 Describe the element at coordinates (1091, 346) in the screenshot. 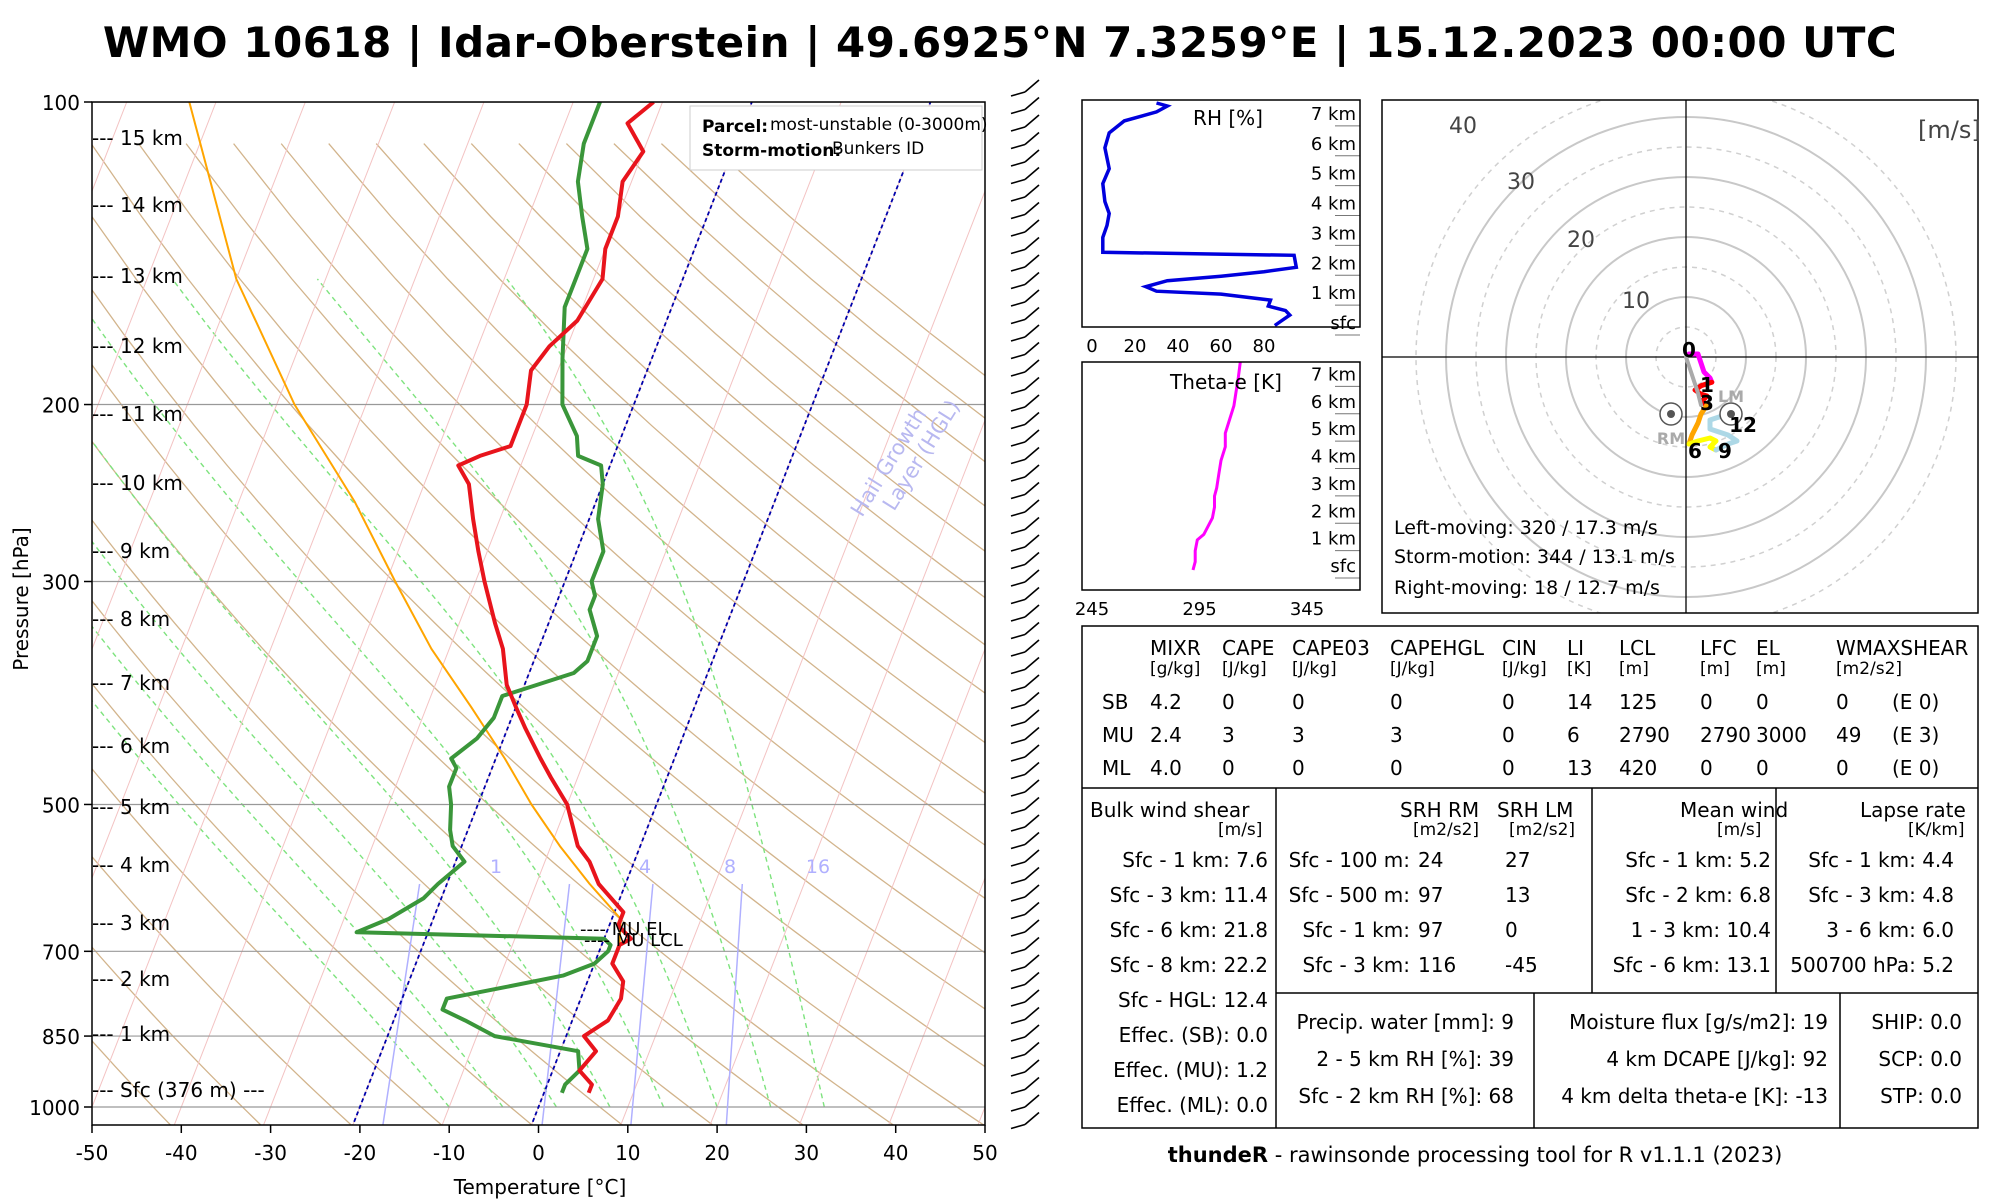

I see `rh-tick-label: 0` at that location.